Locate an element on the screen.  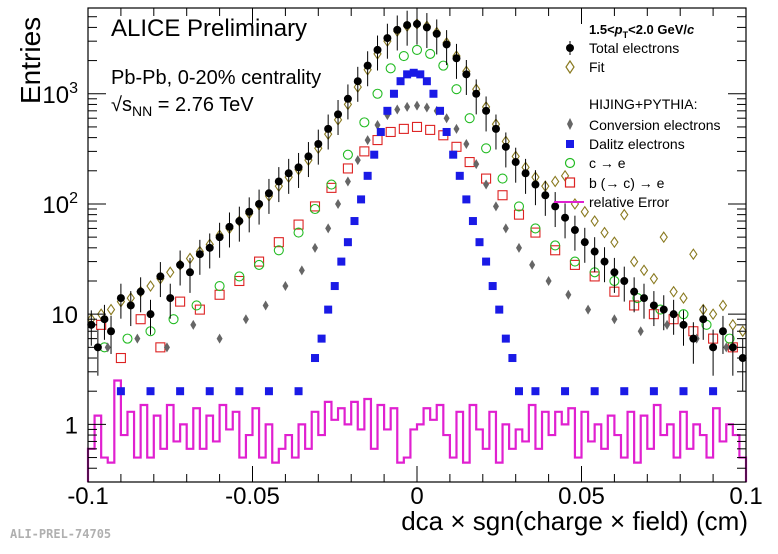
y-tick-base: 10 is located at coordinates (55, 95).